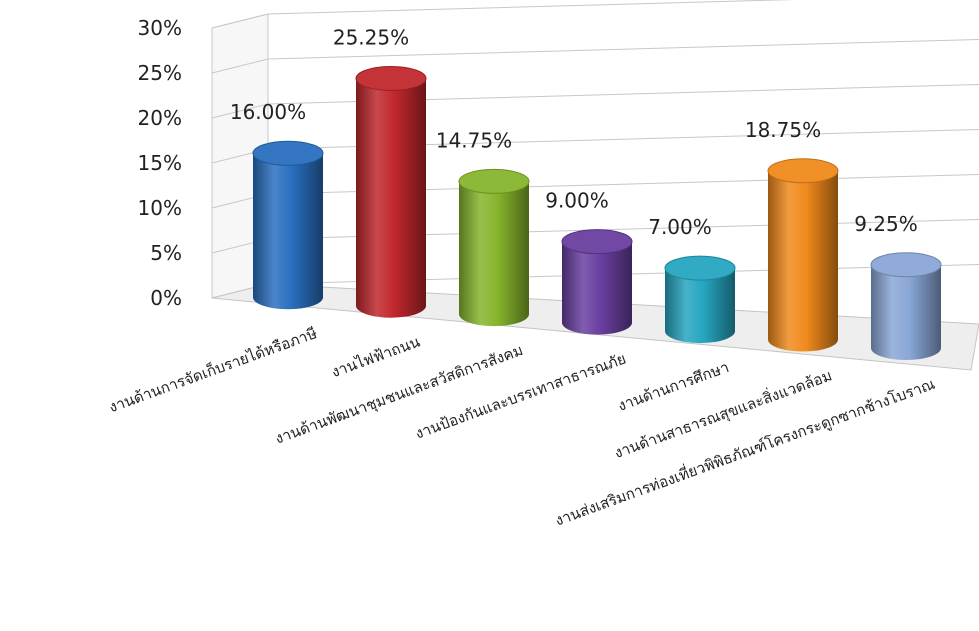 The height and width of the screenshot is (631, 979). What do you see at coordinates (577, 201) in the screenshot?
I see `data-label: 9.00%` at bounding box center [577, 201].